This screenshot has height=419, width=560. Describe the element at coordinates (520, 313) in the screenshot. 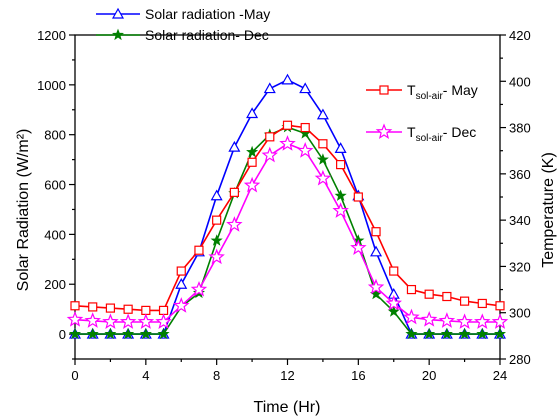

I see `y-right-tick-label: 300` at that location.